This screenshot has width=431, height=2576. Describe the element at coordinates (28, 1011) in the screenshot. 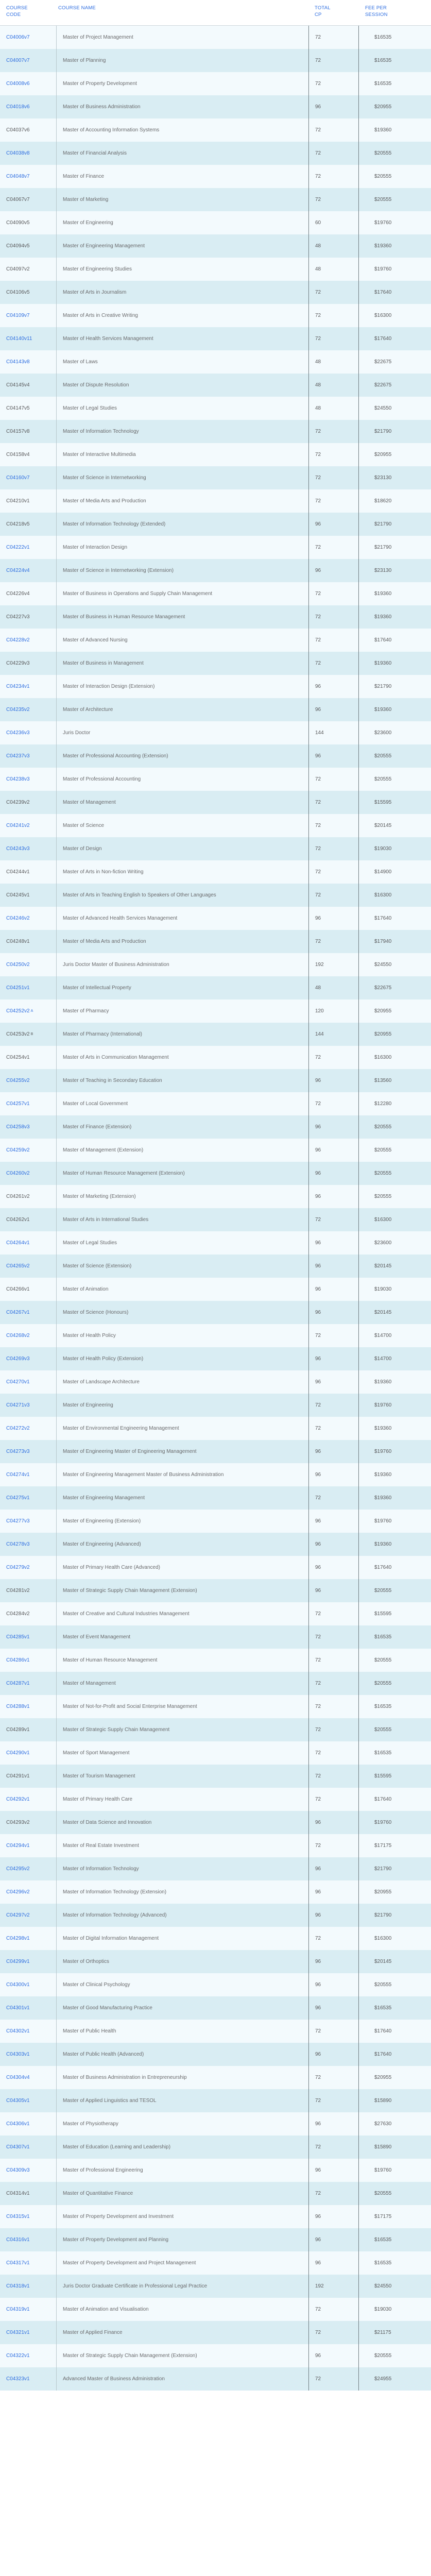

I see `course-code-link: C04252v2 A` at that location.